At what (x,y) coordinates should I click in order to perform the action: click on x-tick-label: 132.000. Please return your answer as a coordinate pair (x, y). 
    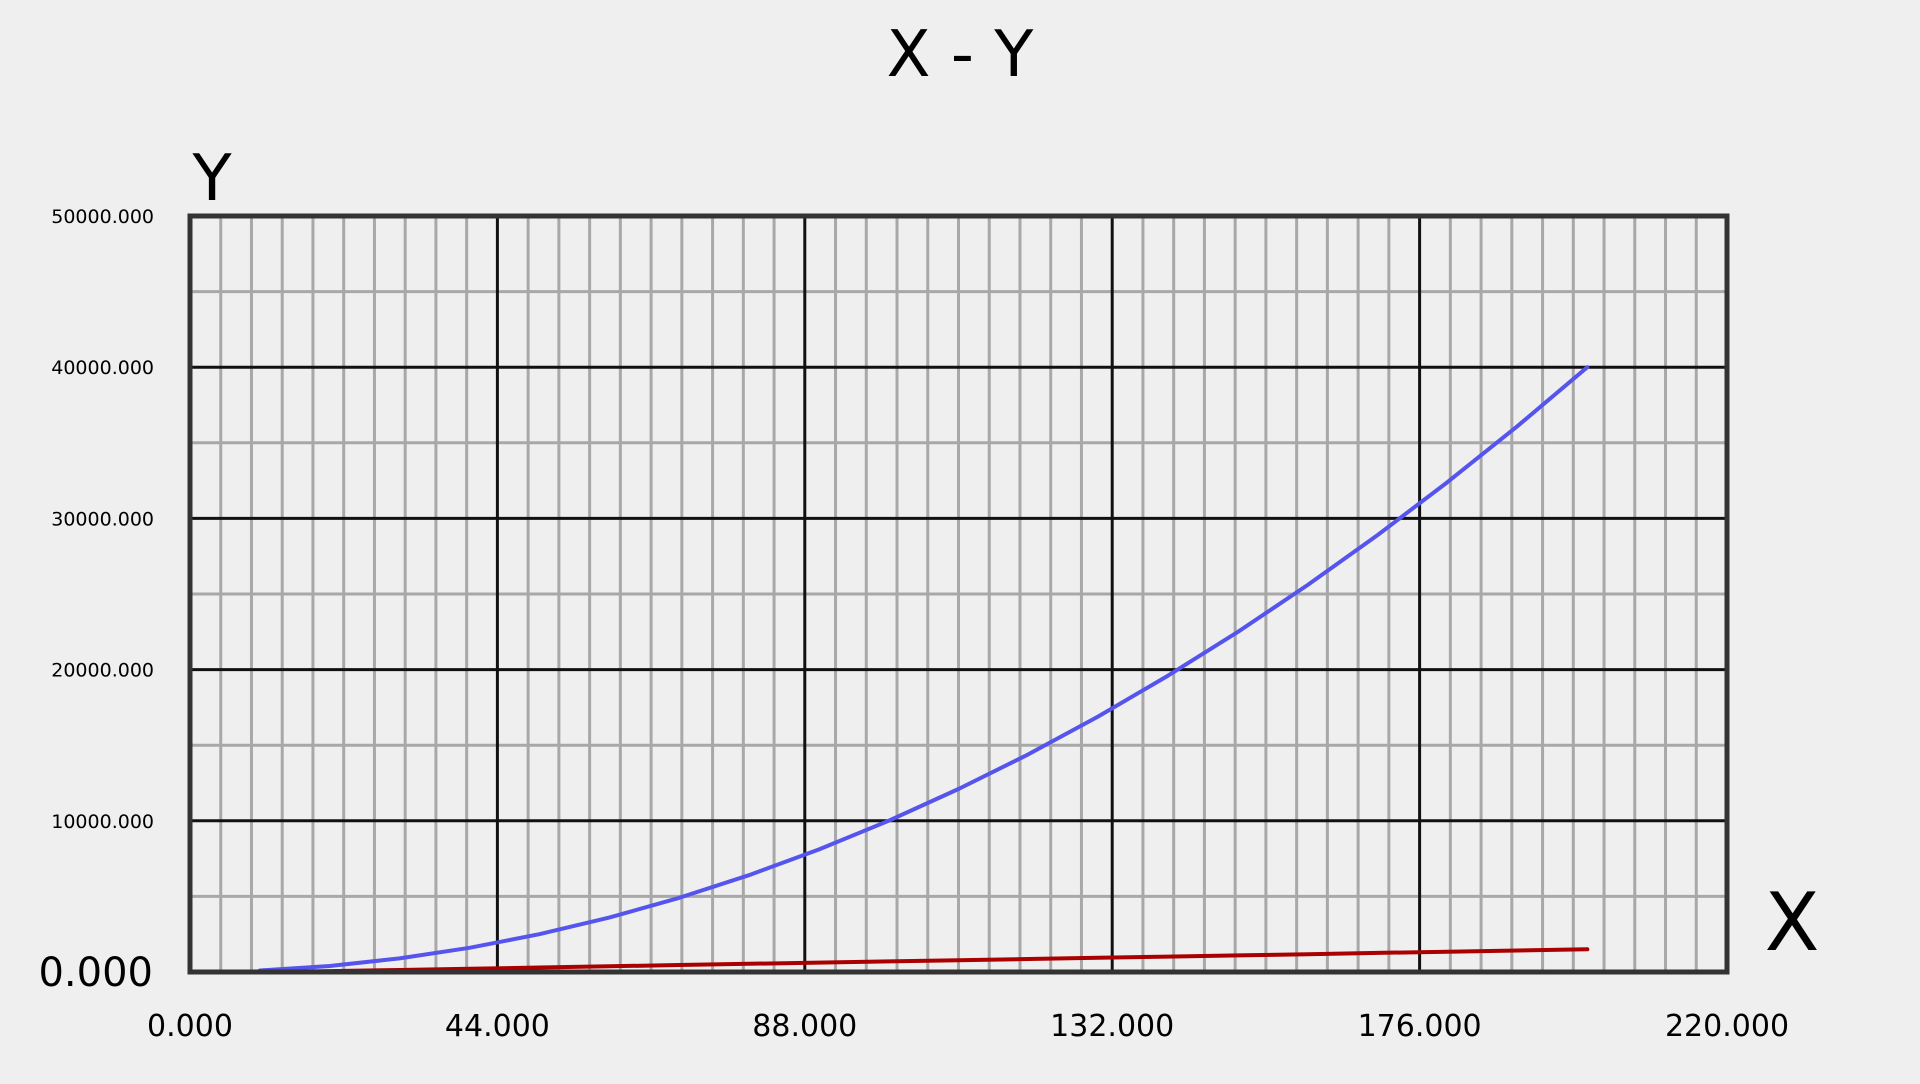
    Looking at the image, I should click on (1112, 1026).